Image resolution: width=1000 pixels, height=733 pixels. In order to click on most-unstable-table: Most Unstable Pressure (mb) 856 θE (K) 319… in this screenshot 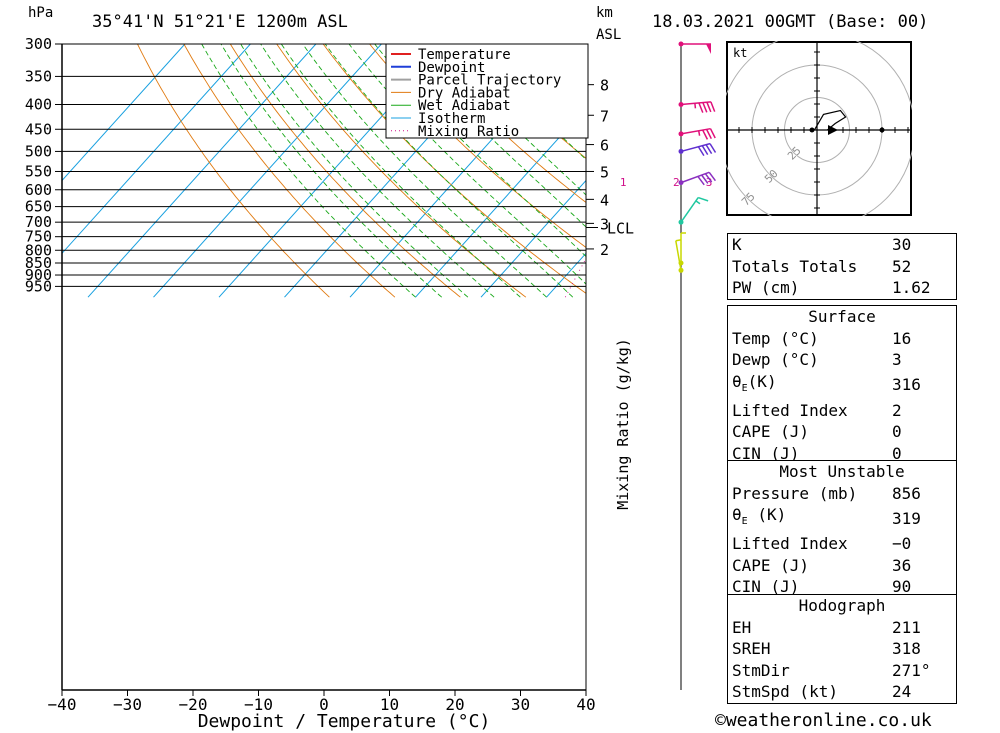, I will do `click(842, 529)`.